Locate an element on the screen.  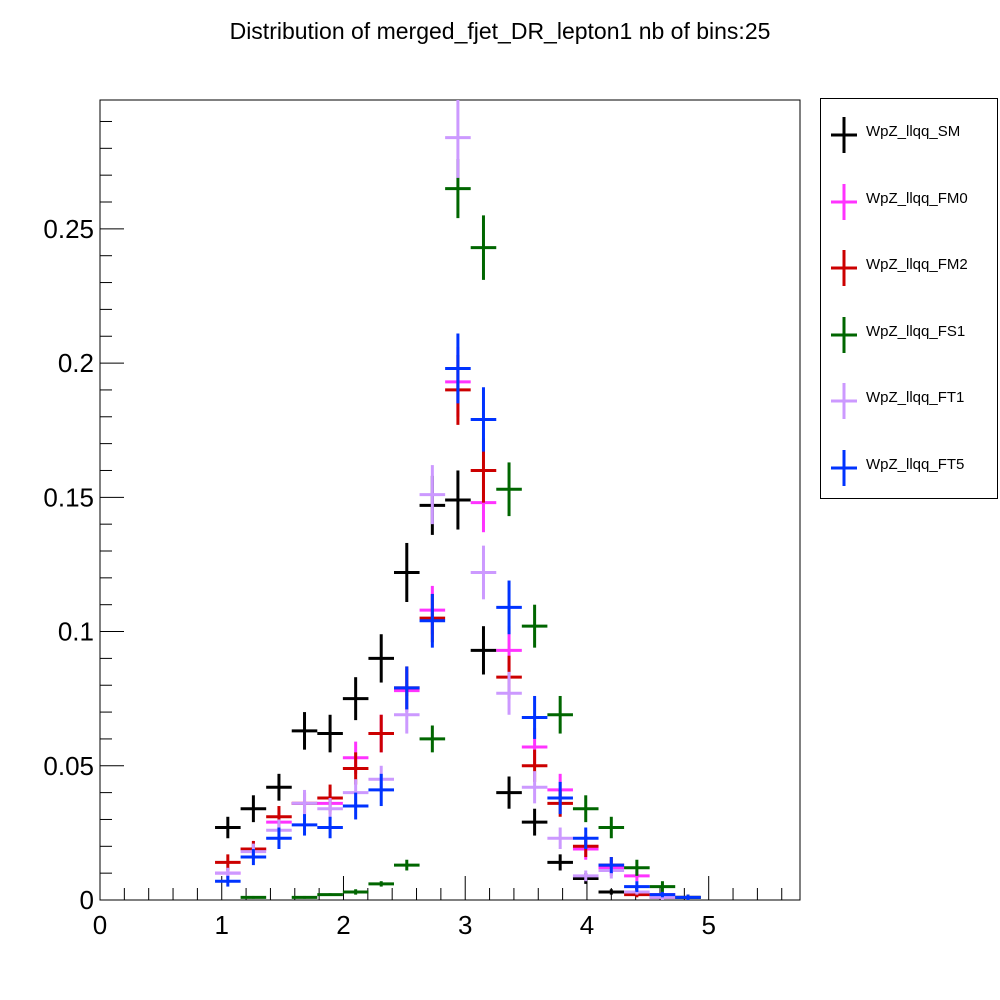
legend-label: WpZ_llqq_FM2 is located at coordinates (917, 264).